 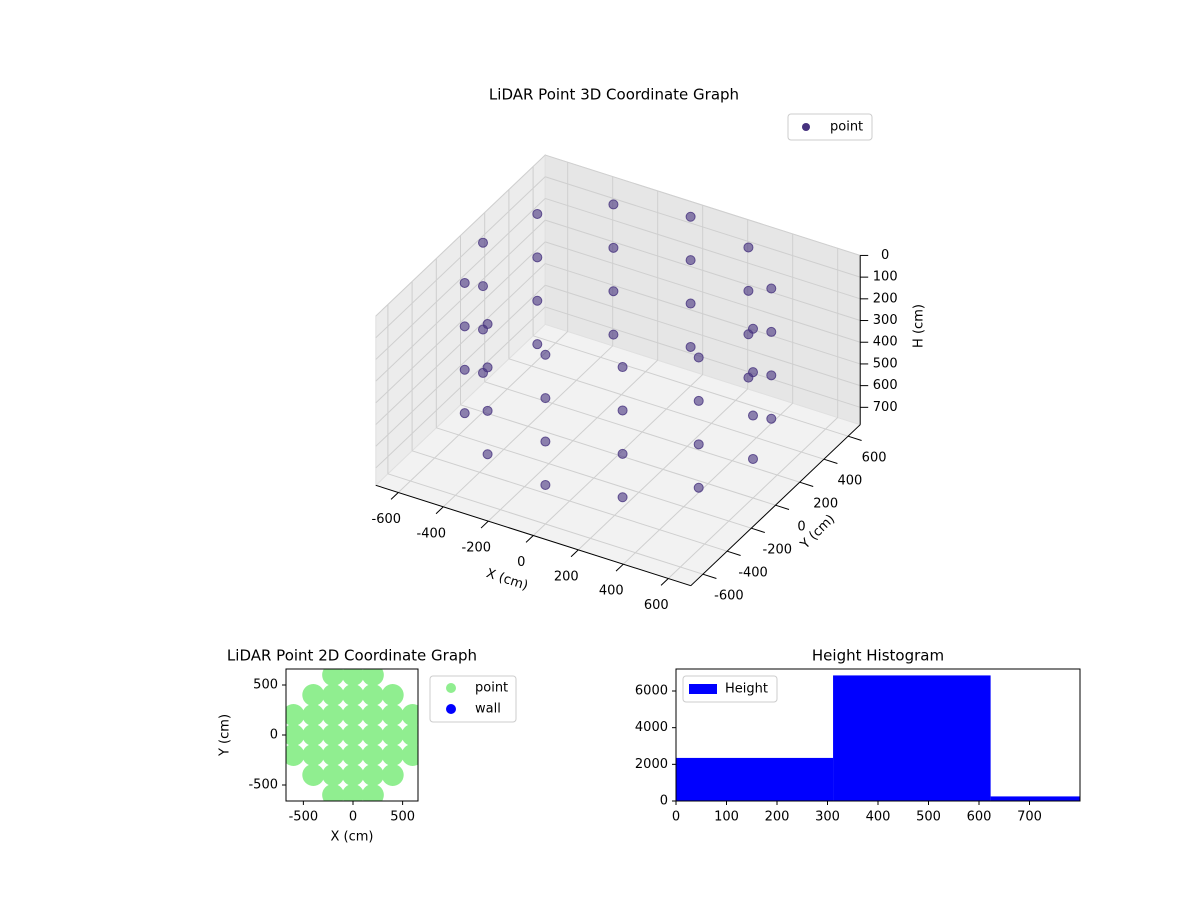 I want to click on plot-points, so click(x=352, y=735).